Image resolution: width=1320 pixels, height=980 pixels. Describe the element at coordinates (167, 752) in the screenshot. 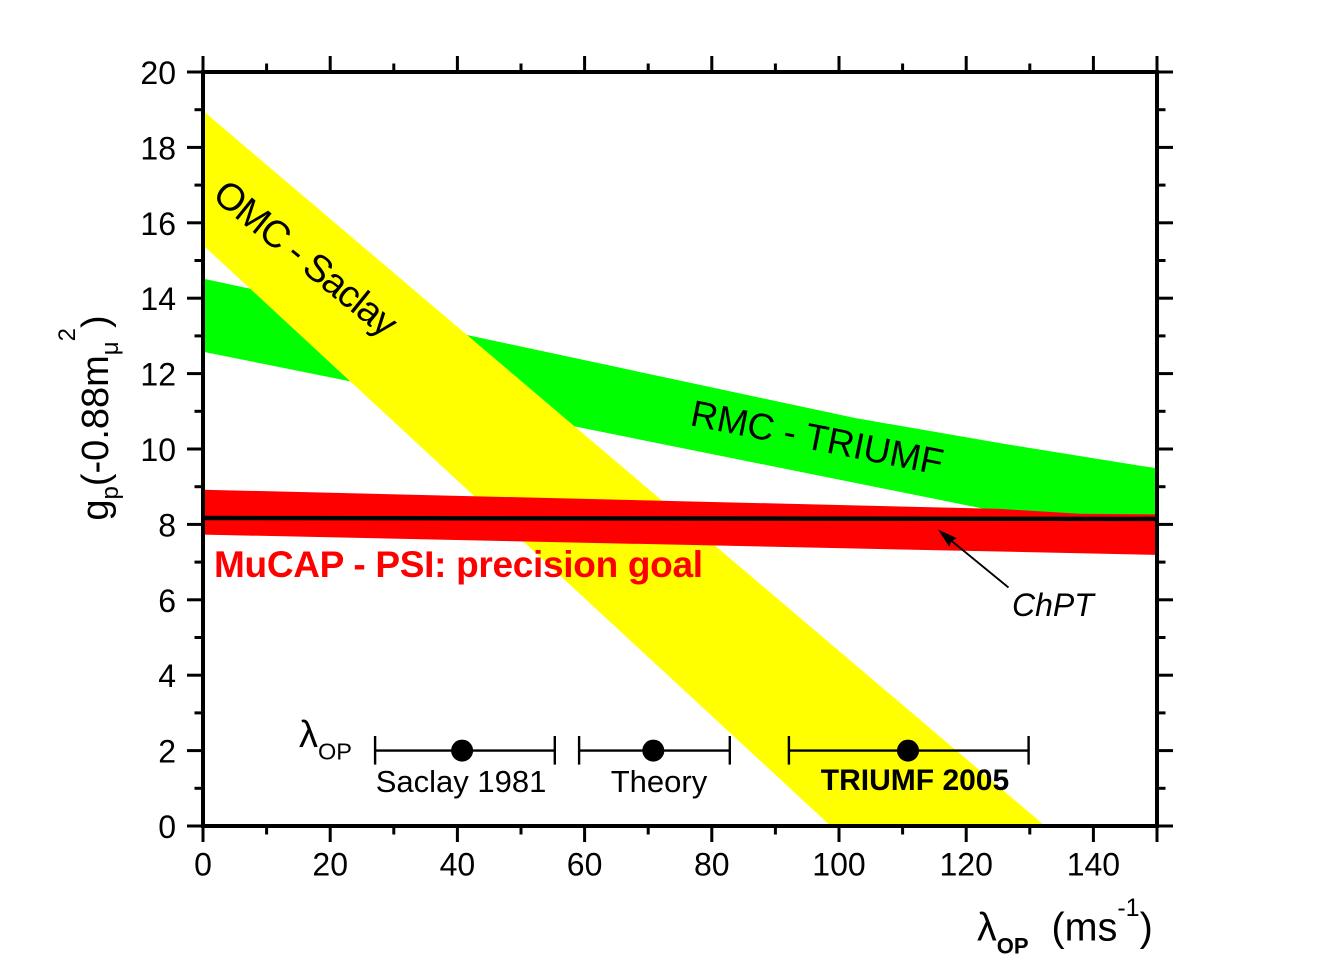

I see `svg-text: 2` at that location.